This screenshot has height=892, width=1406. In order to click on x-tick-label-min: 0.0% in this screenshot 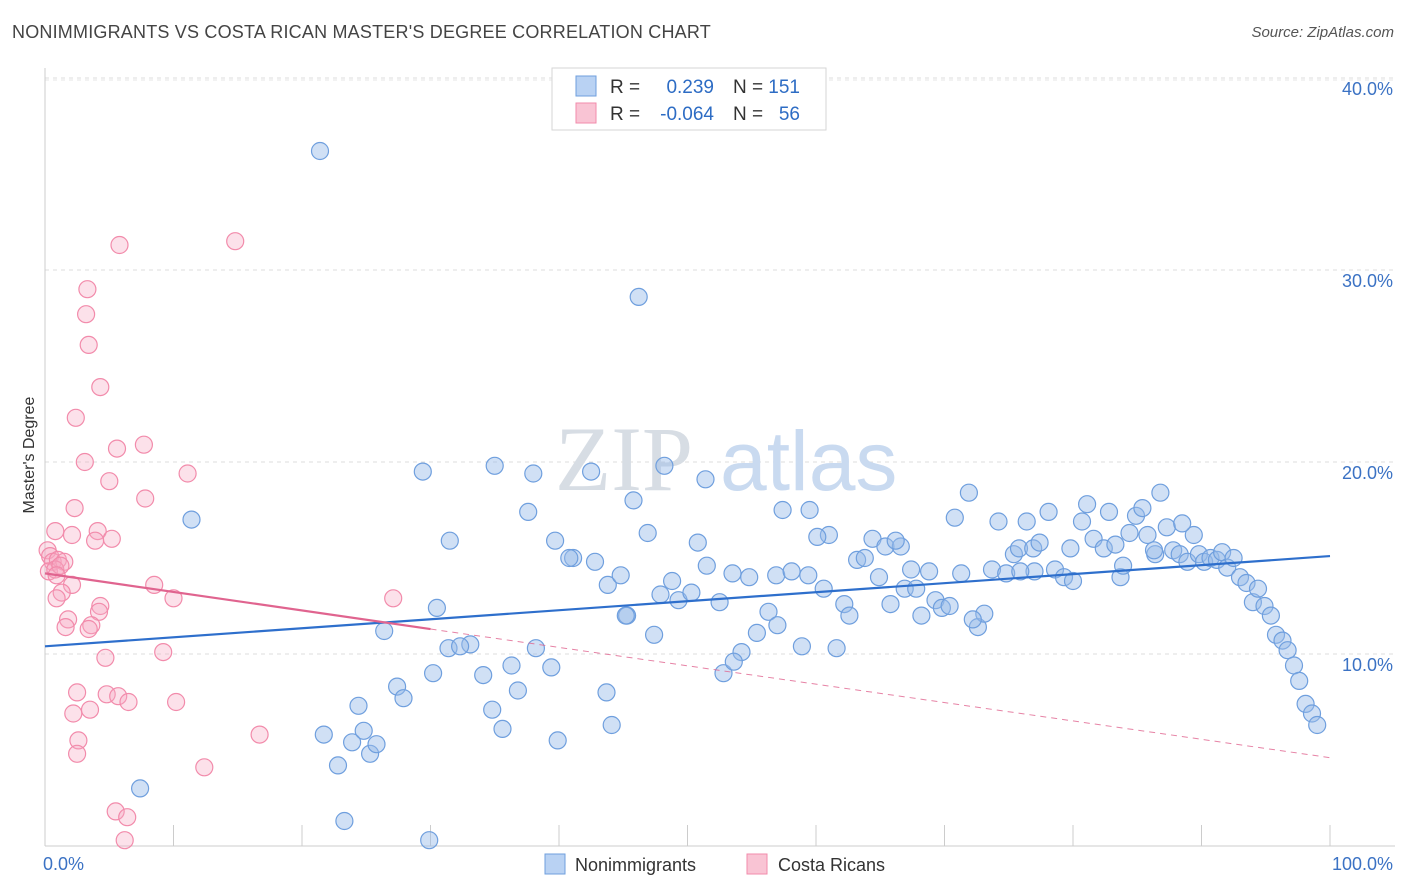, I will do `click(63, 864)`.